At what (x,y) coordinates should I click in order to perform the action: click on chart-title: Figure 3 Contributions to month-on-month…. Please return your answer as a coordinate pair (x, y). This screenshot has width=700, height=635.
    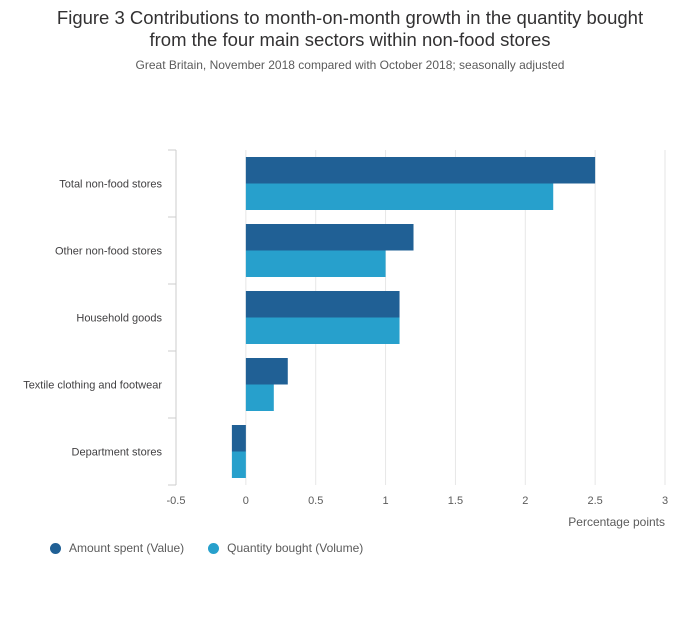
    Looking at the image, I should click on (350, 29).